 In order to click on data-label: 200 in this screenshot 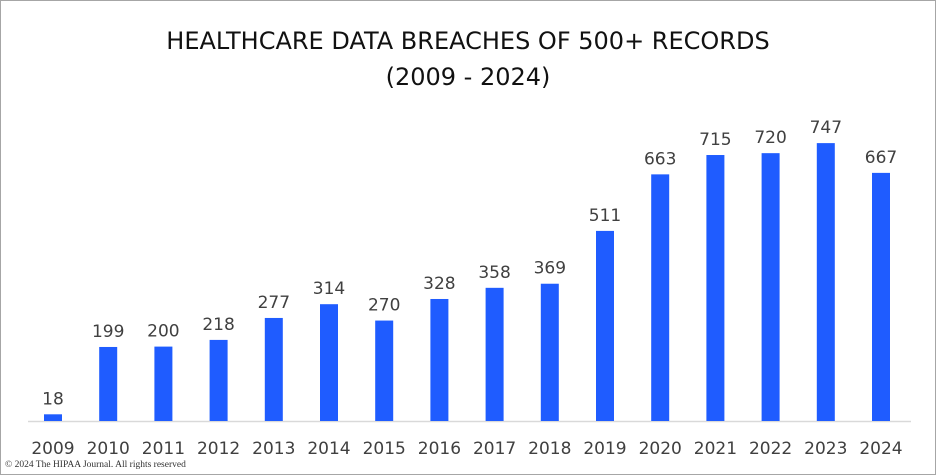, I will do `click(163, 332)`.